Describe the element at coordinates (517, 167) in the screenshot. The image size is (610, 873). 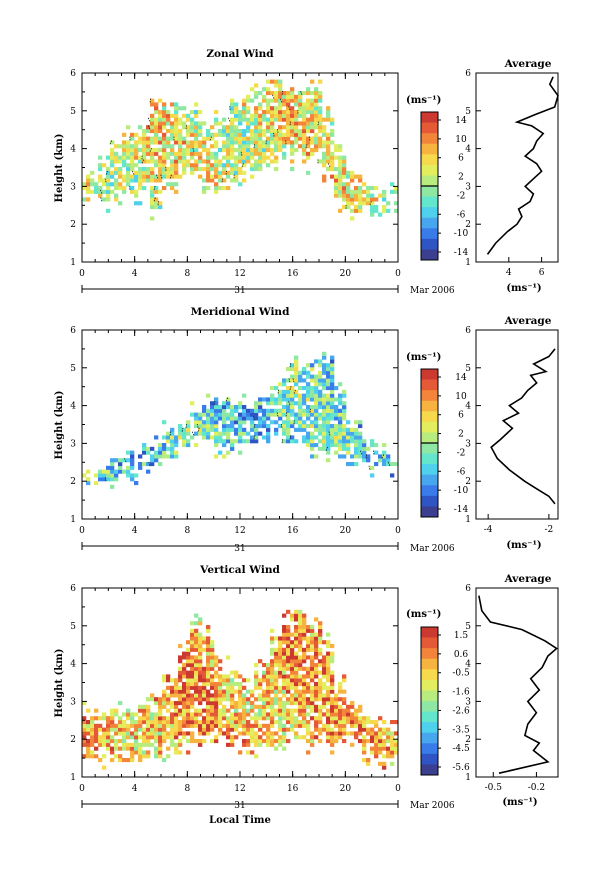
I see `average-frame` at that location.